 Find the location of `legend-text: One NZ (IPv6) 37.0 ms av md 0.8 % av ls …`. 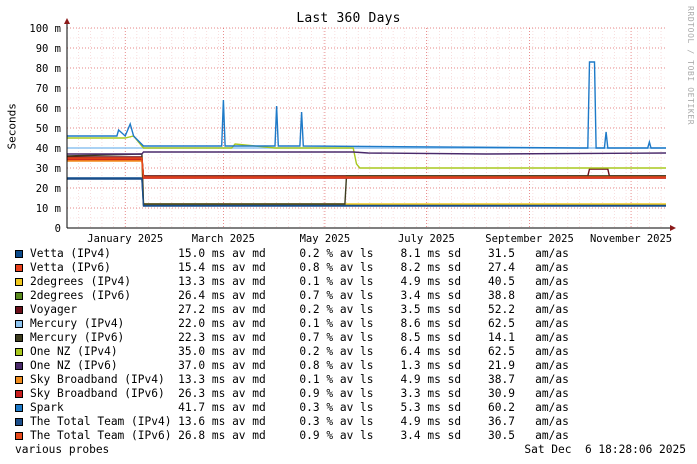

legend-text: One NZ (IPv6) 37.0 ms av md 0.8 % av ls … is located at coordinates (299, 365).